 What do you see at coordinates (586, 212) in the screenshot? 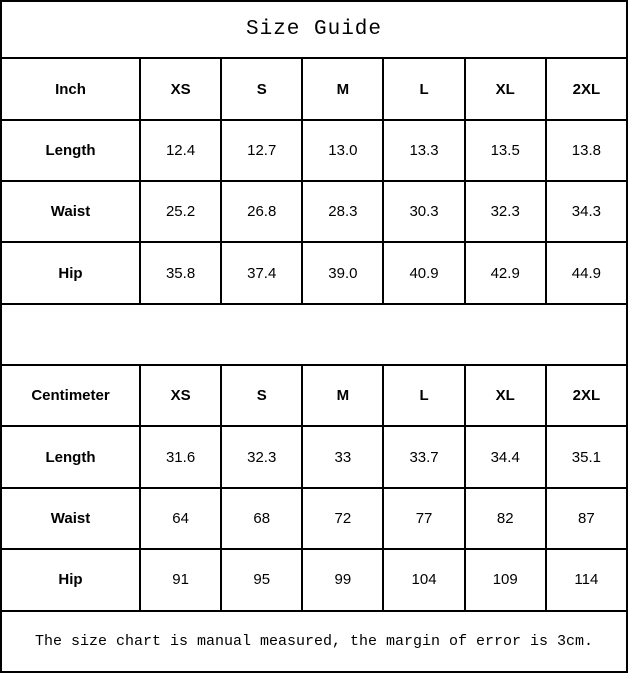
I see `size-value-cell: 34.3` at bounding box center [586, 212].